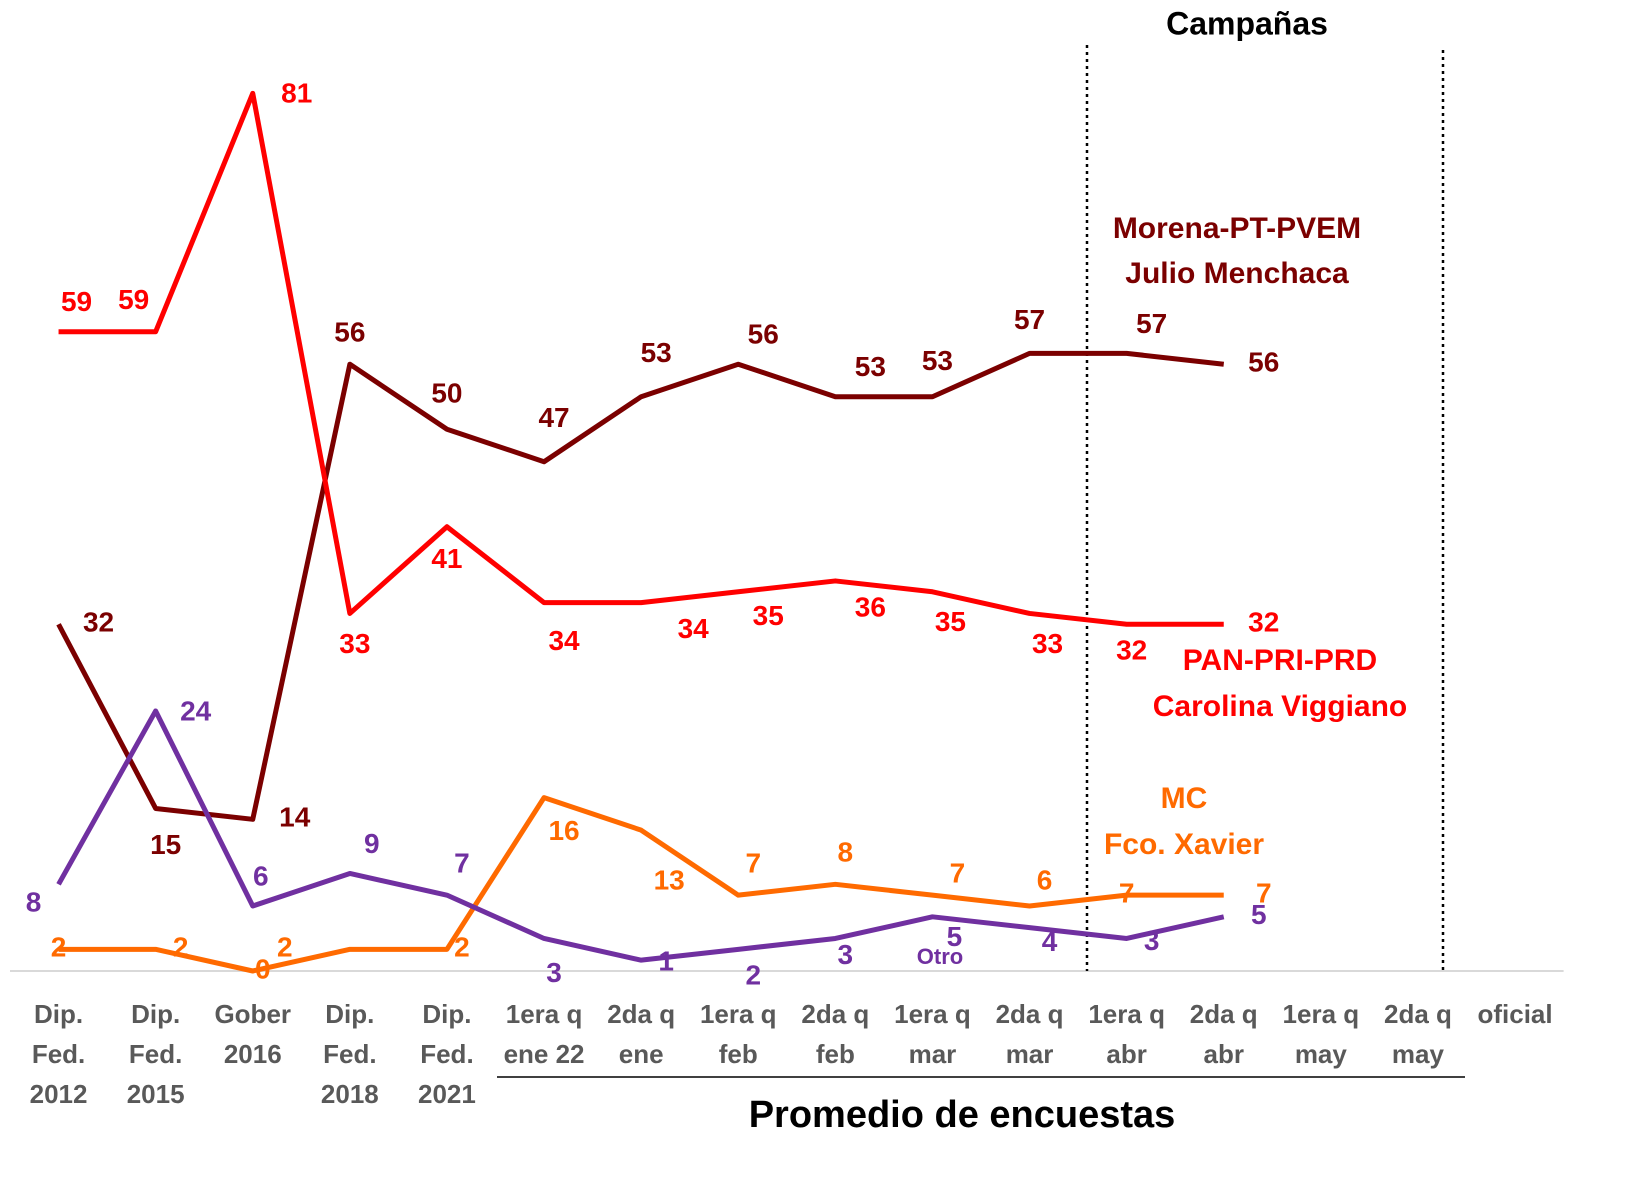  Describe the element at coordinates (165, 844) in the screenshot. I see `data-label: 15` at that location.